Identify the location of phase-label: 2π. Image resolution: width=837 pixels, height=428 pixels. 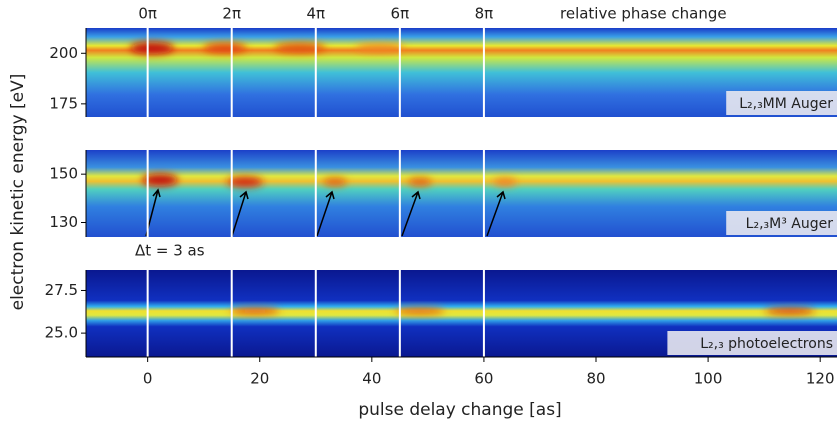
(231, 14).